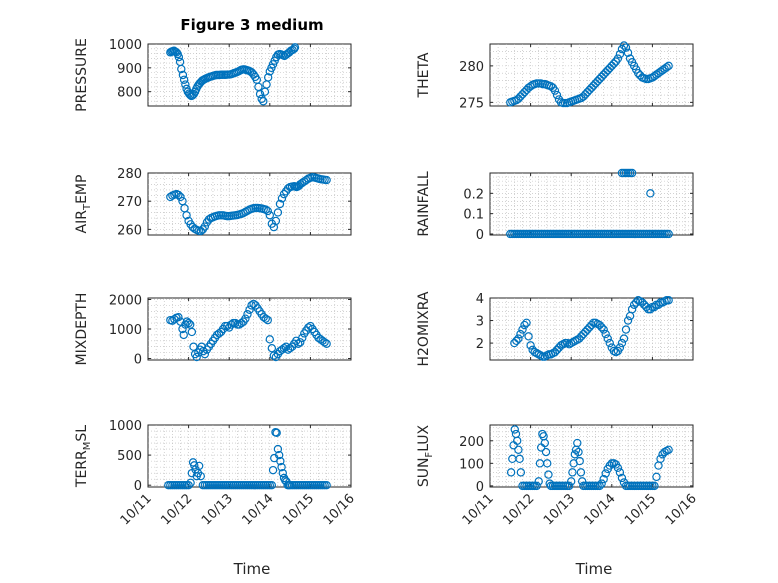 Image resolution: width=778 pixels, height=583 pixels. Describe the element at coordinates (424, 203) in the screenshot. I see `y-axis-label: RAINFALL` at that location.